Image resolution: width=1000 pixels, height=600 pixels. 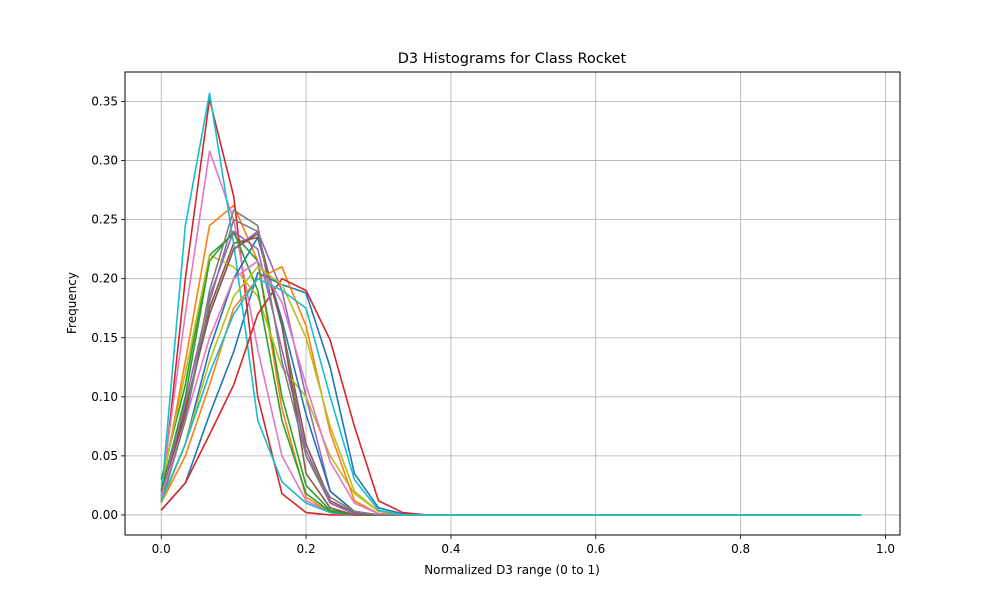 What do you see at coordinates (104, 338) in the screenshot?
I see `y-tick-label: 0.15` at bounding box center [104, 338].